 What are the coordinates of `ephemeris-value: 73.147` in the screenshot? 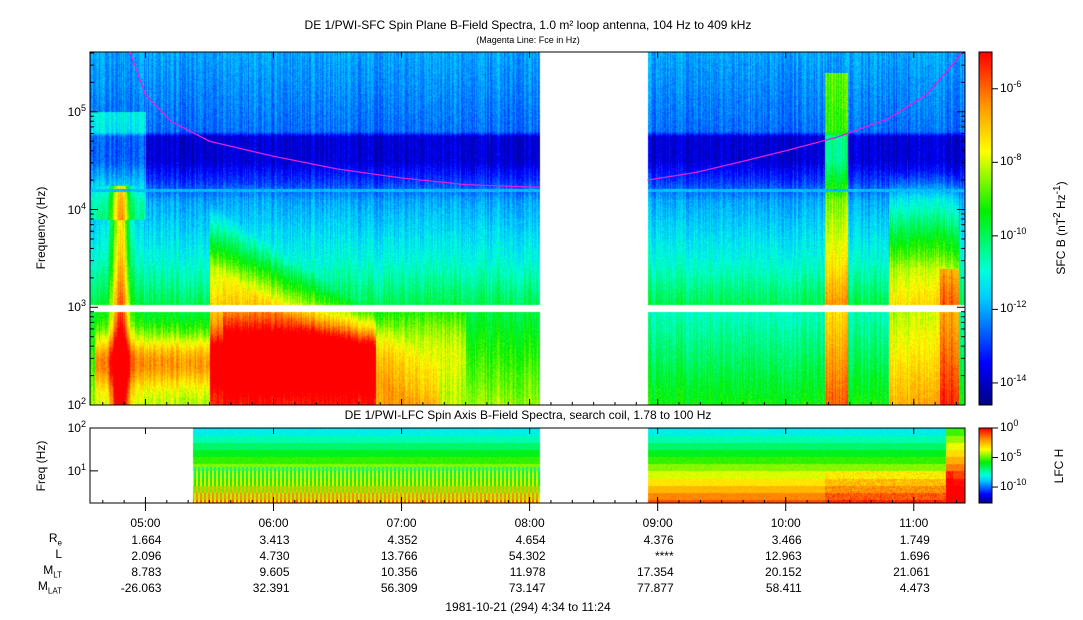 It's located at (527, 588).